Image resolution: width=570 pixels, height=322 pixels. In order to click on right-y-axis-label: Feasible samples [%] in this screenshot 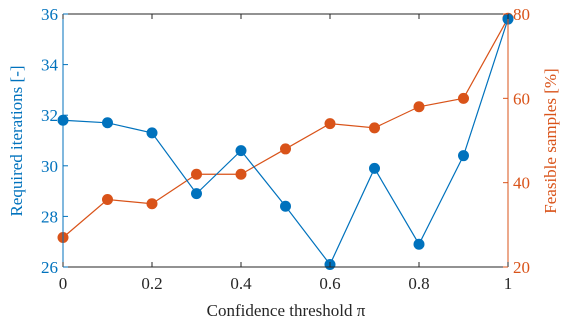, I will do `click(550, 140)`.